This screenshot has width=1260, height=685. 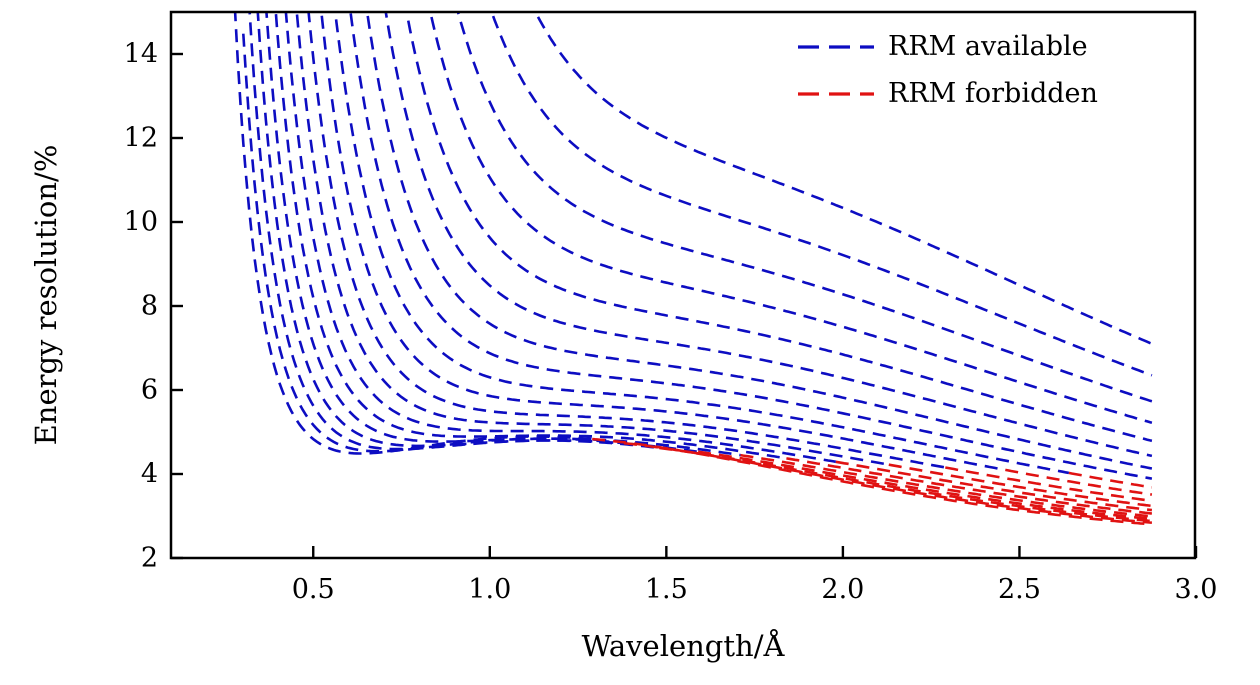 I want to click on legend-entry-rrm-available: RRM available, so click(x=988, y=46).